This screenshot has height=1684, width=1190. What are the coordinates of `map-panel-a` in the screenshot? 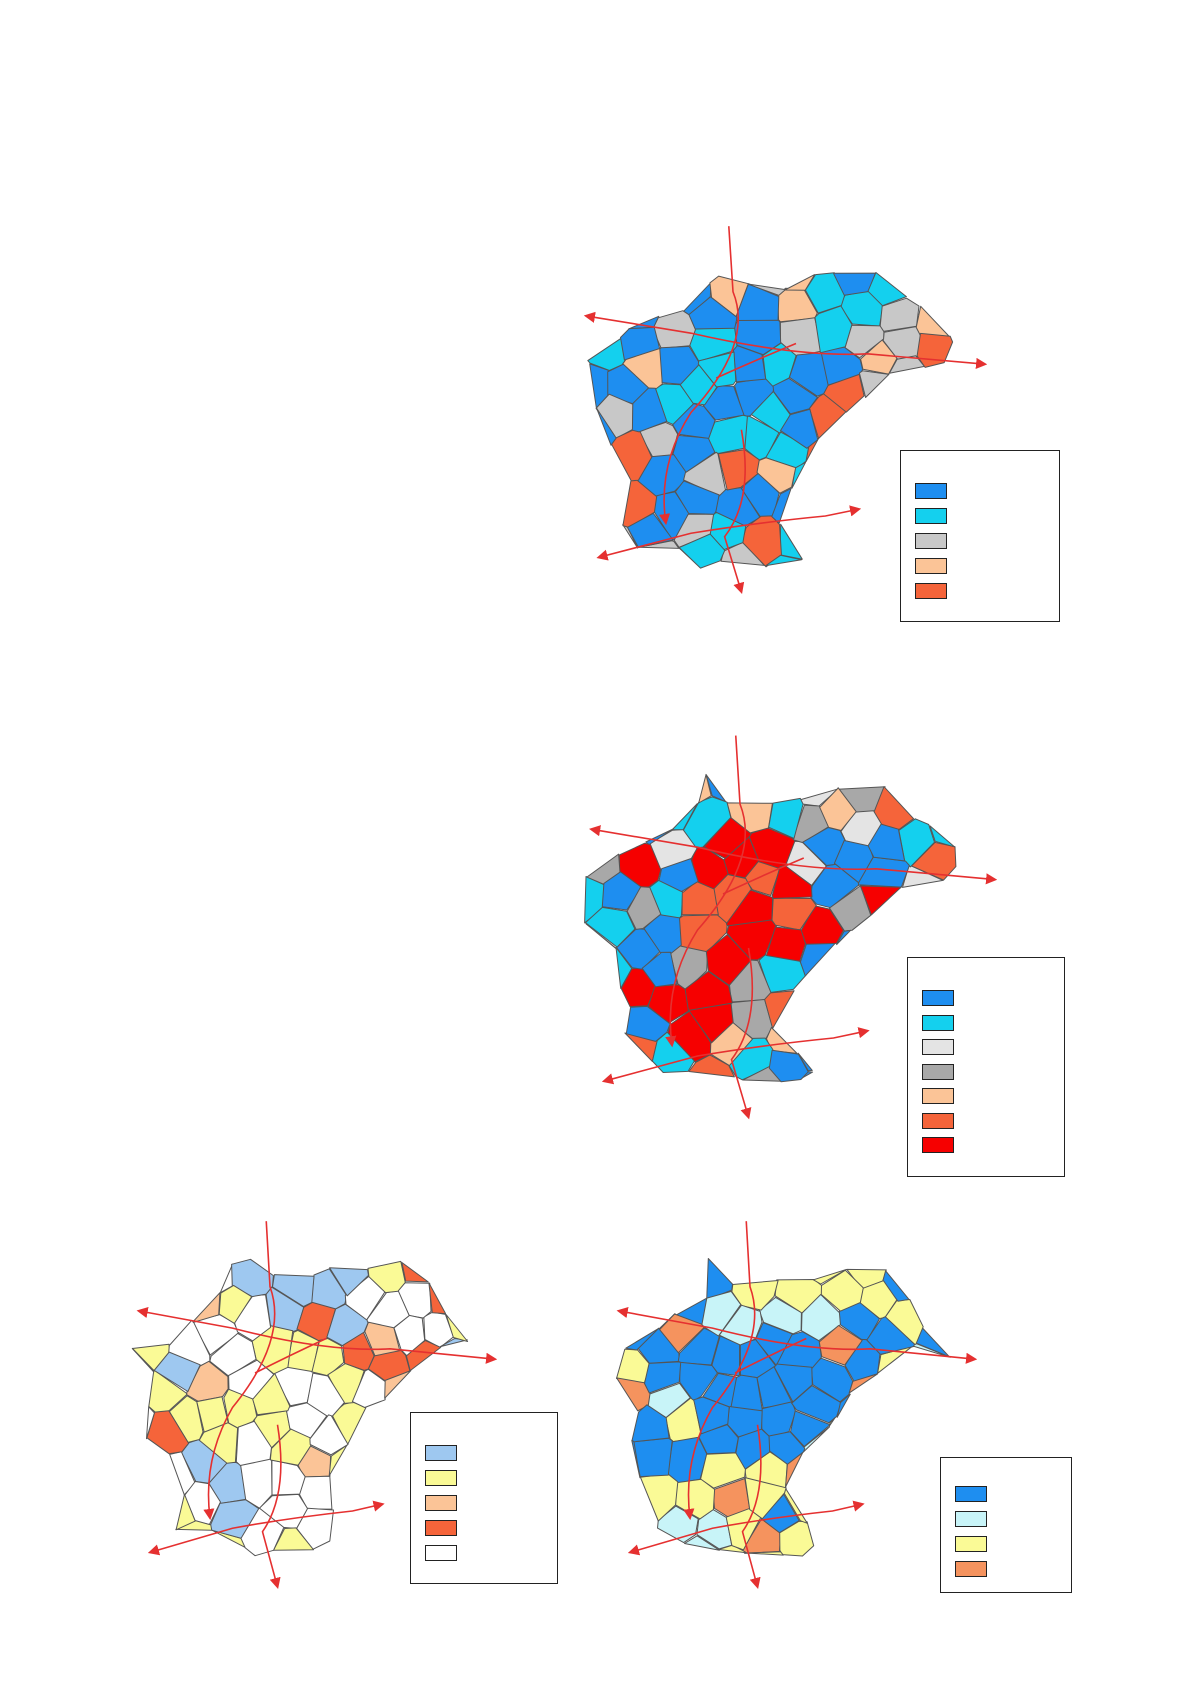 It's located at (826, 425).